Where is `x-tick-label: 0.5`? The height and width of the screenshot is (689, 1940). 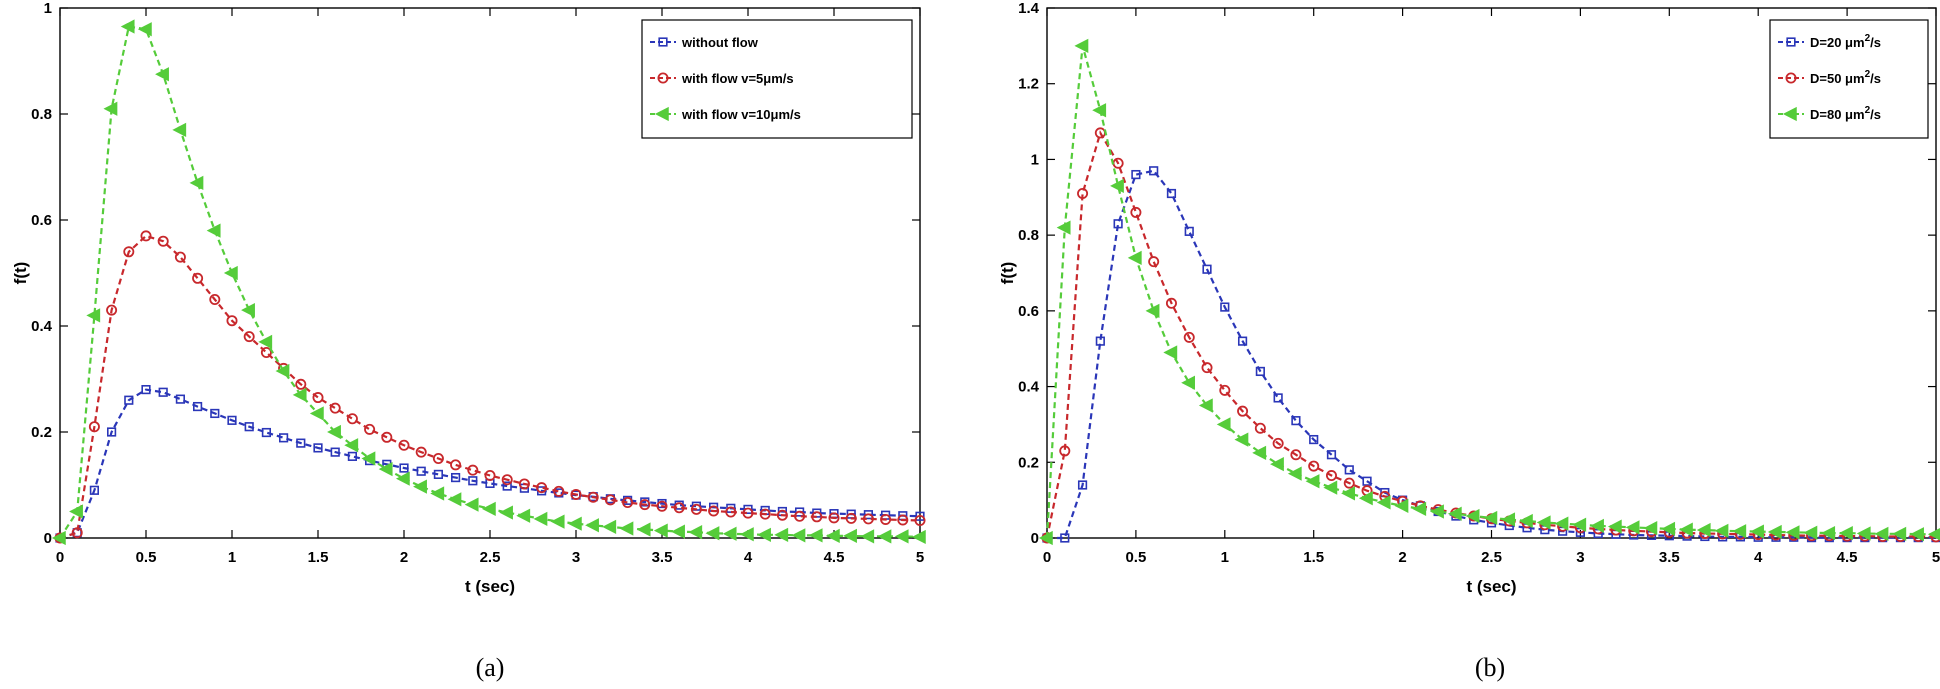 x-tick-label: 0.5 is located at coordinates (1135, 557).